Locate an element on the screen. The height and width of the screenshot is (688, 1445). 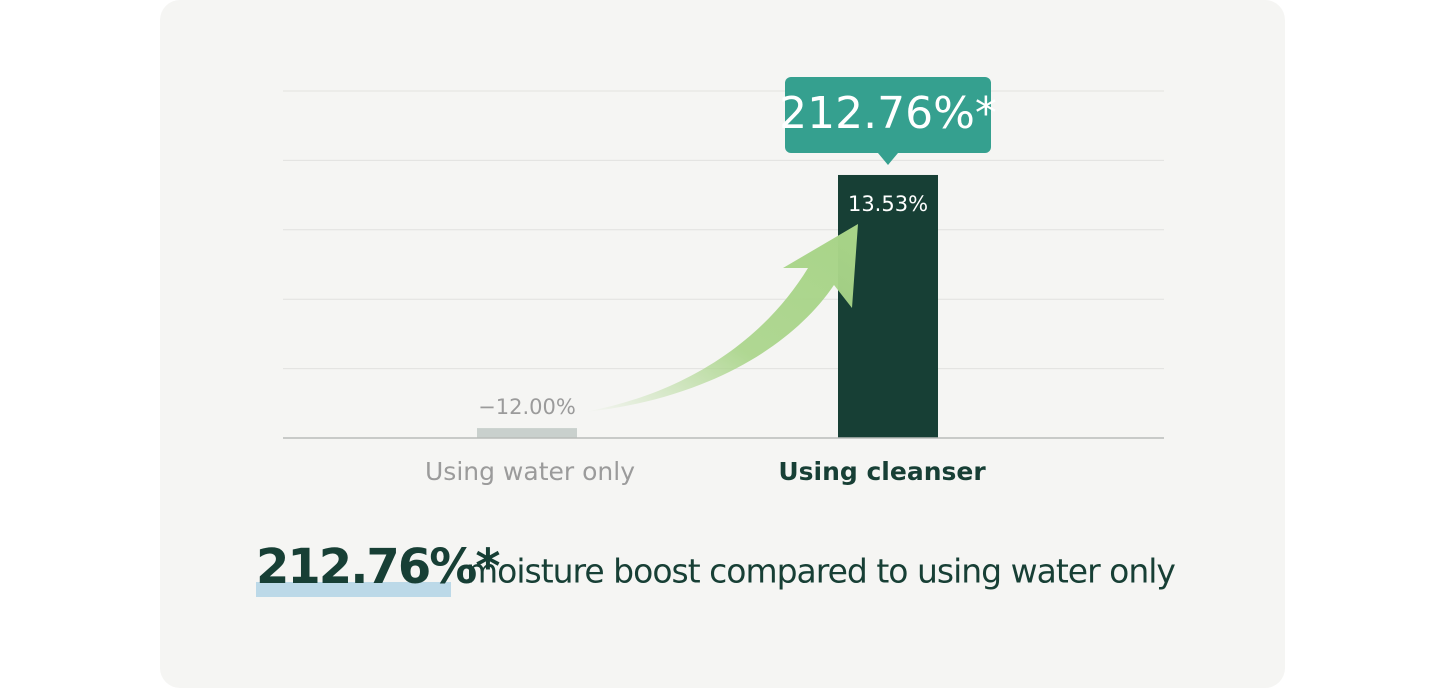
x-tick-label: Using cleanser is located at coordinates (882, 471).